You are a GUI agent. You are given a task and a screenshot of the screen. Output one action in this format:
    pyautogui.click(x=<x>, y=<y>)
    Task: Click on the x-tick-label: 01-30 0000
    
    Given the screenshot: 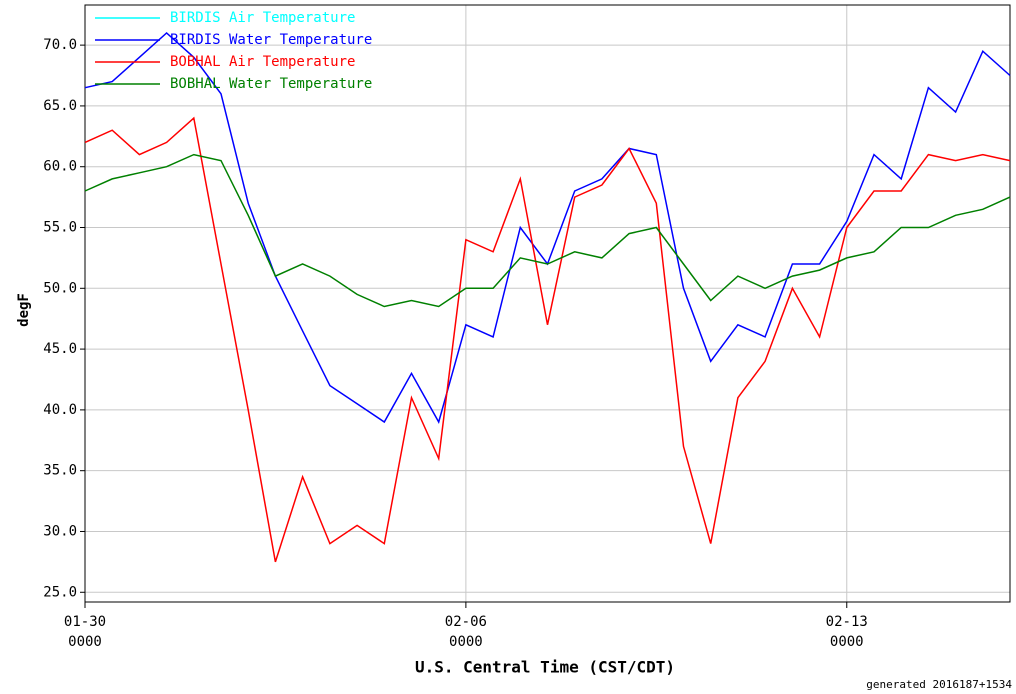 What is the action you would take?
    pyautogui.click(x=85, y=632)
    